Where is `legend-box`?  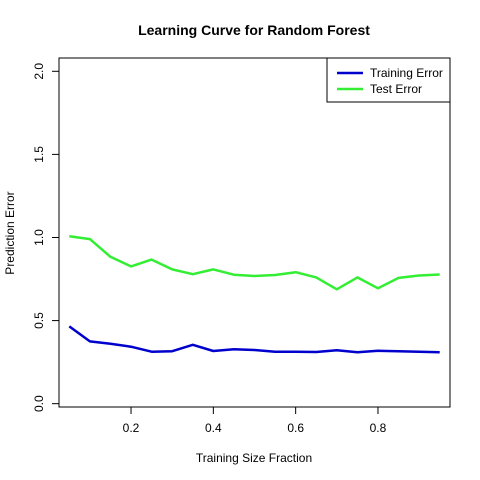 legend-box is located at coordinates (388, 80).